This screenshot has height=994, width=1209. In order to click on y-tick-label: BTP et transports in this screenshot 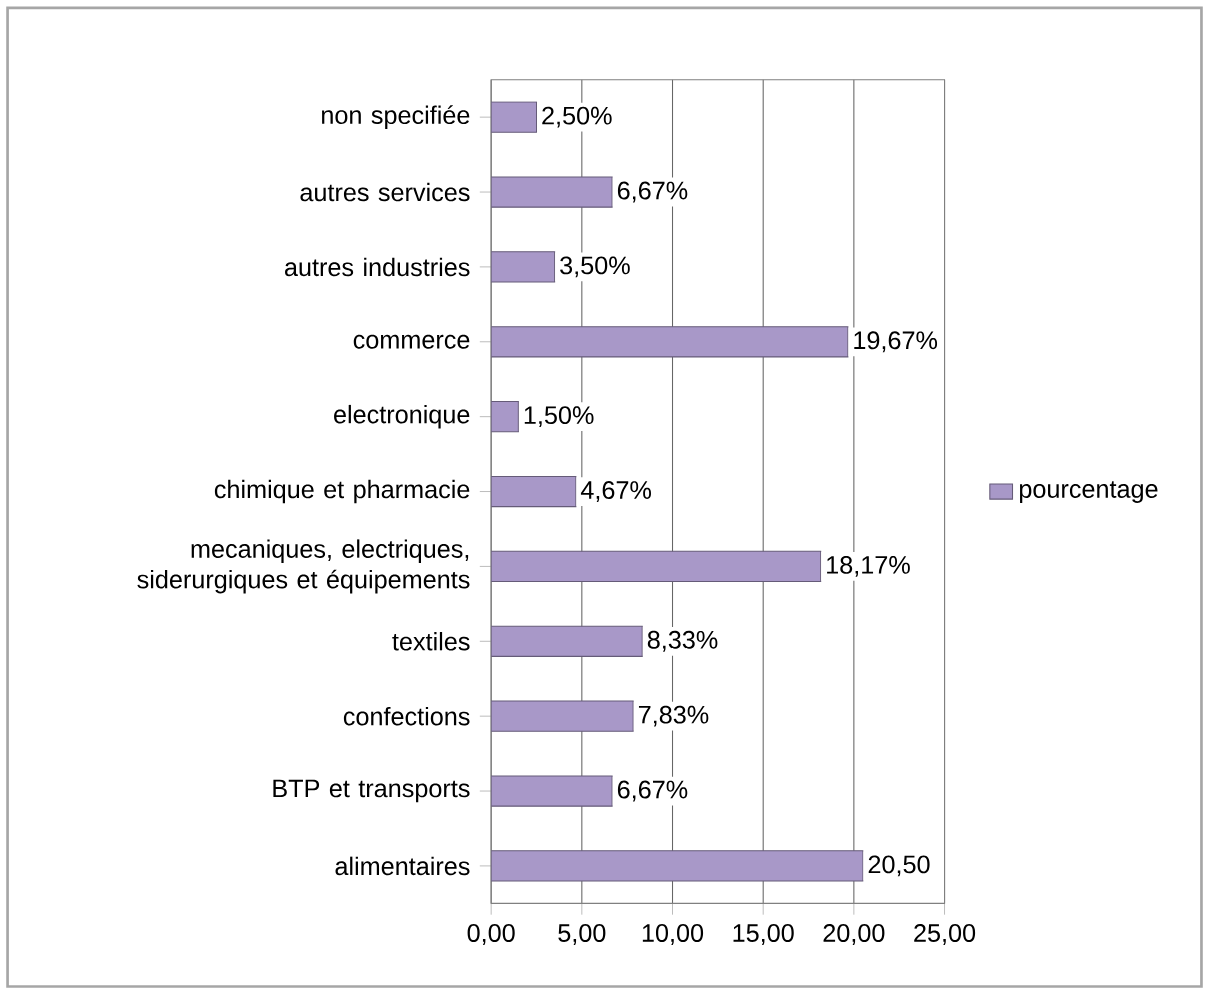, I will do `click(371, 791)`.